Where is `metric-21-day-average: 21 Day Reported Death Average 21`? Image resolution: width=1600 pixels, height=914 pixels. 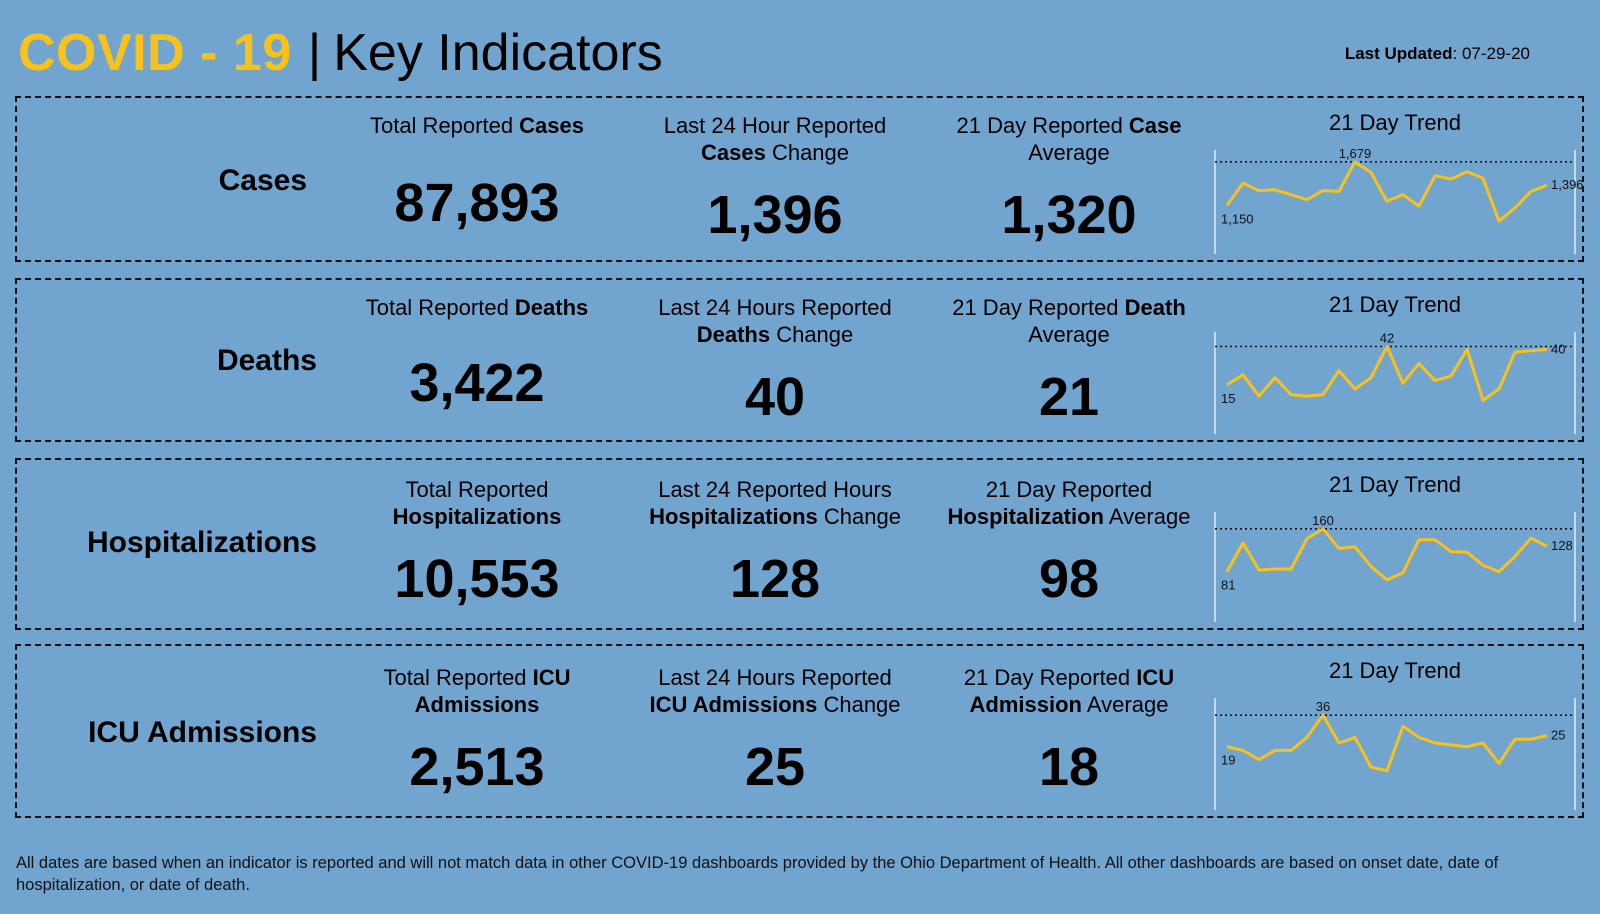
metric-21-day-average: 21 Day Reported Death Average 21 is located at coordinates (1069, 366).